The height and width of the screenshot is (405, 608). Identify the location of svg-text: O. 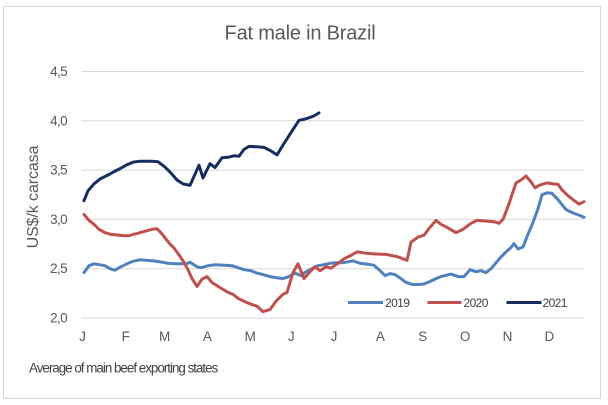
(465, 336).